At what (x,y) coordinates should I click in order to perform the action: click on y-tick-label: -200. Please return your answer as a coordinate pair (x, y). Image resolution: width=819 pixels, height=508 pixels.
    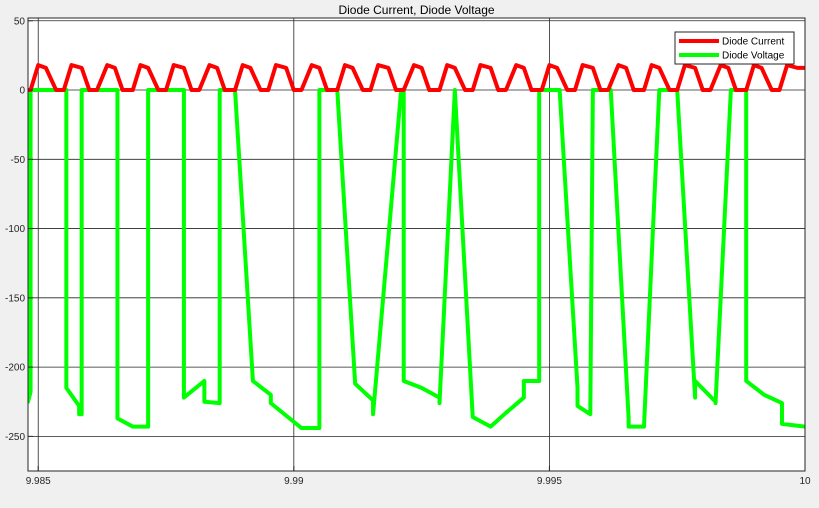
    Looking at the image, I should click on (15, 368).